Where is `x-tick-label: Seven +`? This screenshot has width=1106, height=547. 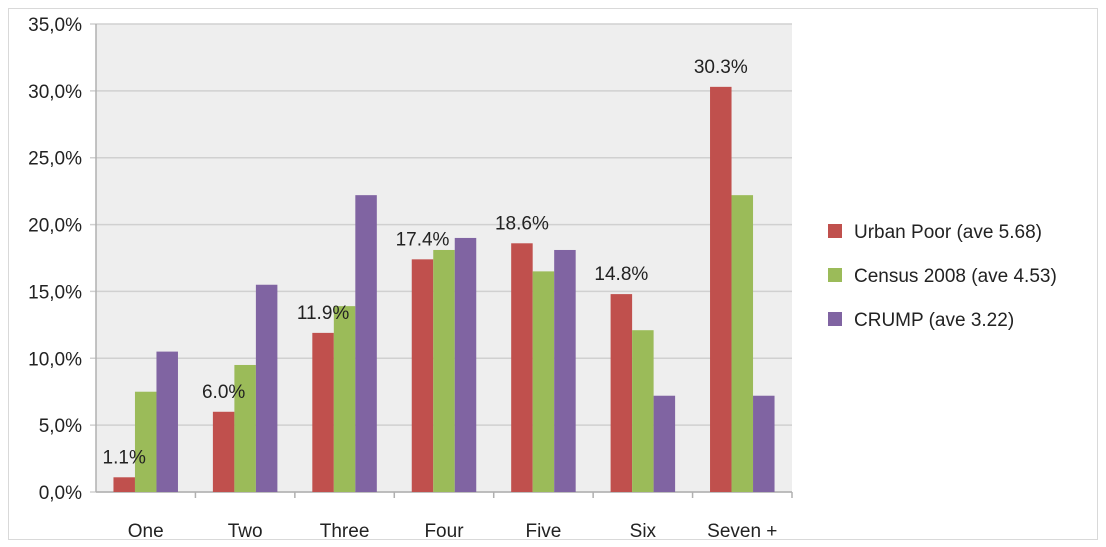 x-tick-label: Seven + is located at coordinates (742, 531).